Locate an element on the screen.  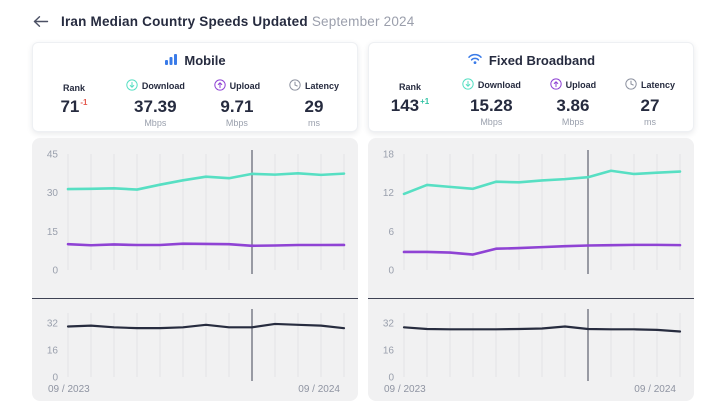
mobile-latency-chart: 32 16 0 is located at coordinates (195, 341).